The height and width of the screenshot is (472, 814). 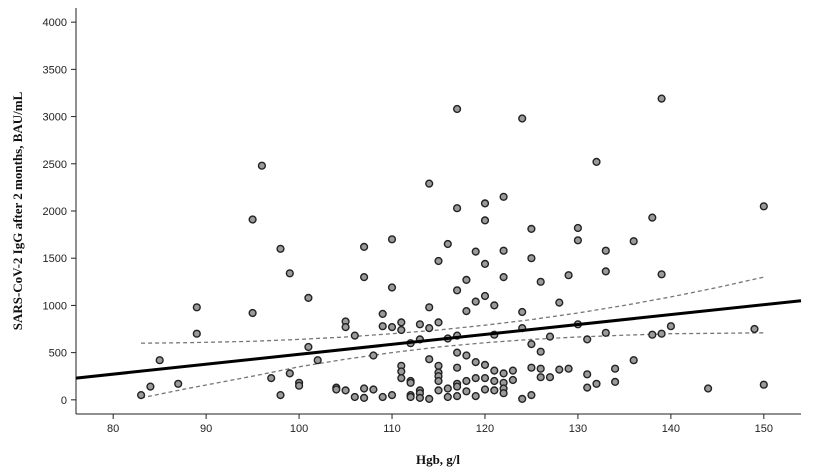 What do you see at coordinates (58, 354) in the screenshot?
I see `y-tick-label: 500` at bounding box center [58, 354].